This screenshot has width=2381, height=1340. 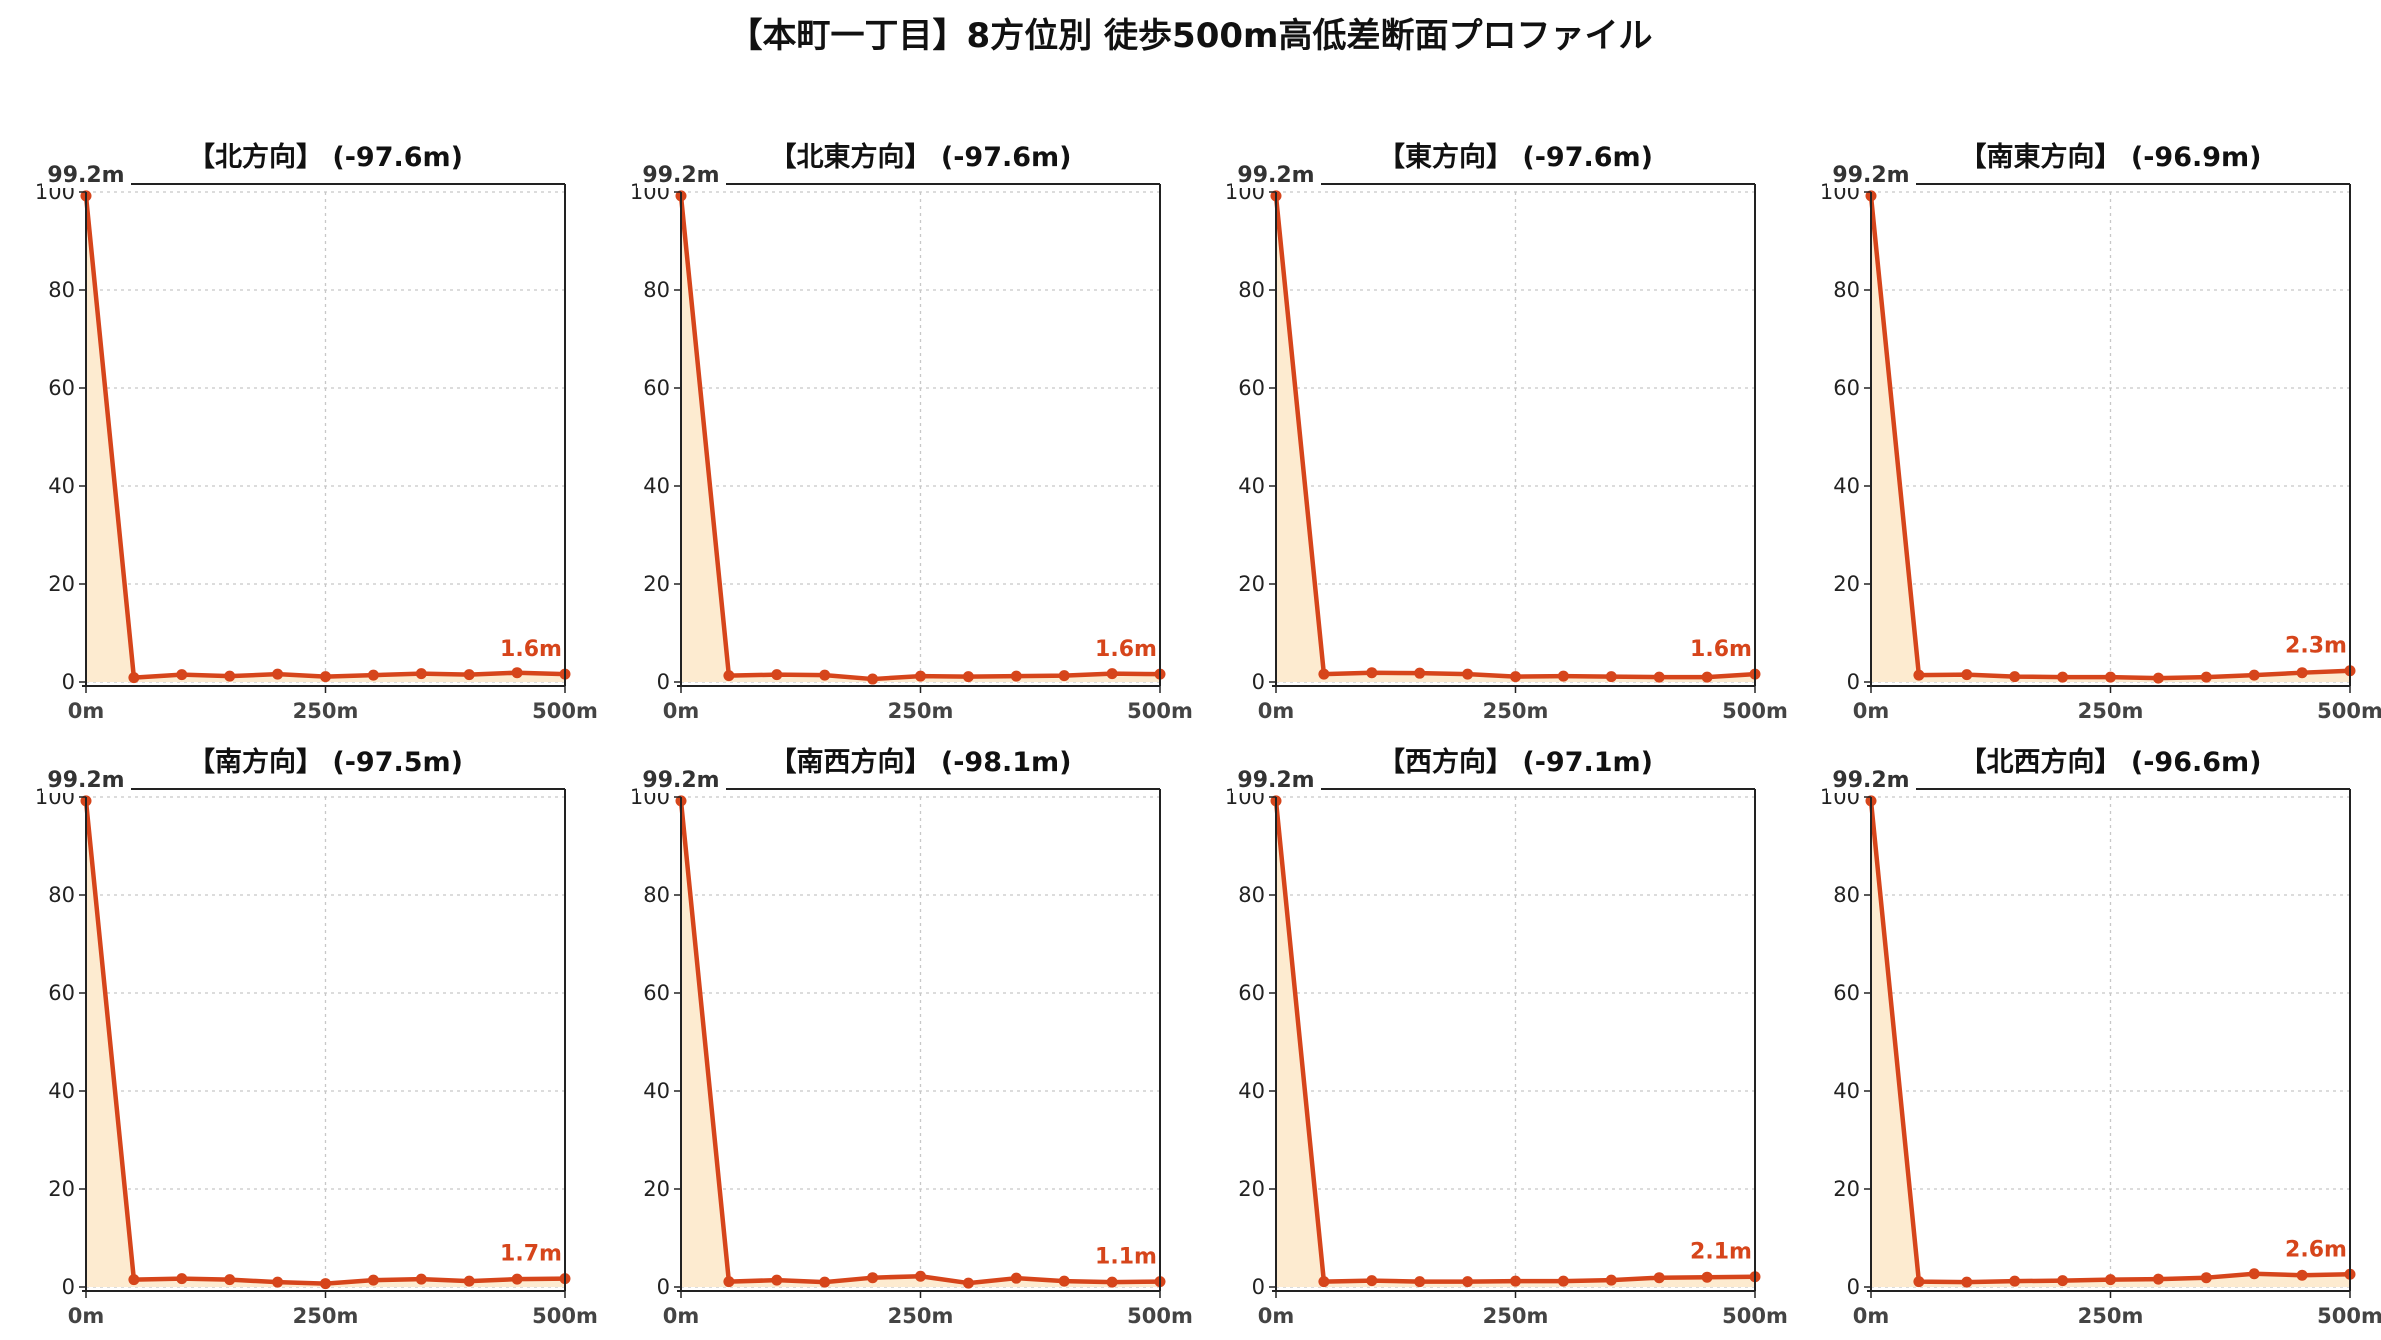 What do you see at coordinates (1190, 36) in the screenshot?
I see `figure-title: 【本町一丁目】8方位別 徒歩500m高低差断面プロファイル` at bounding box center [1190, 36].